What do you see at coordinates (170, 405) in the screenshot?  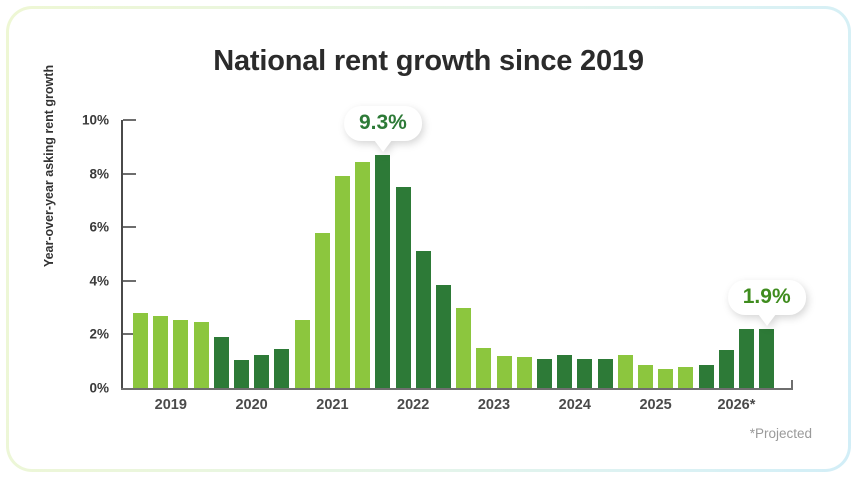 I see `x-axis-tick-label: 2019` at bounding box center [170, 405].